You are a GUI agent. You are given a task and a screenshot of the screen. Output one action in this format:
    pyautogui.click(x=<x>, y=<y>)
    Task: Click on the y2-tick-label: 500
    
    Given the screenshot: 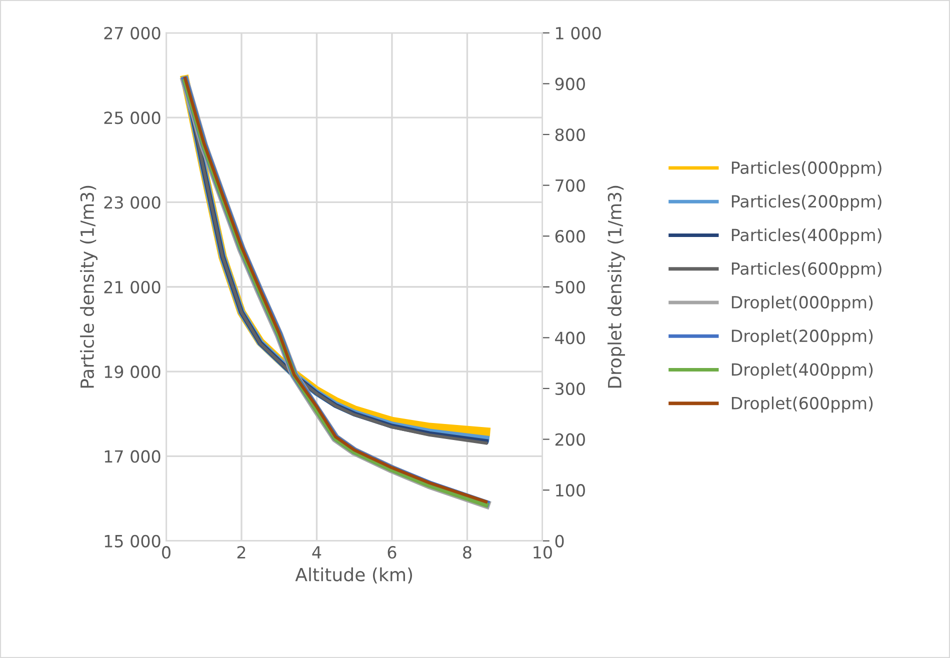 What is the action you would take?
    pyautogui.click(x=570, y=287)
    